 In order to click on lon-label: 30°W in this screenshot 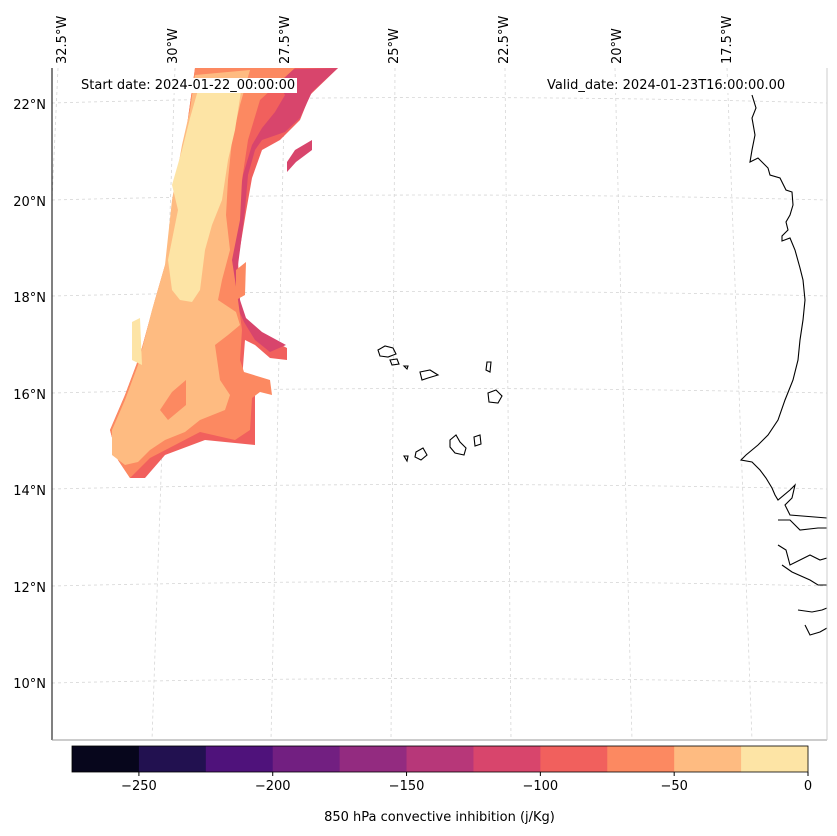, I will do `click(173, 46)`.